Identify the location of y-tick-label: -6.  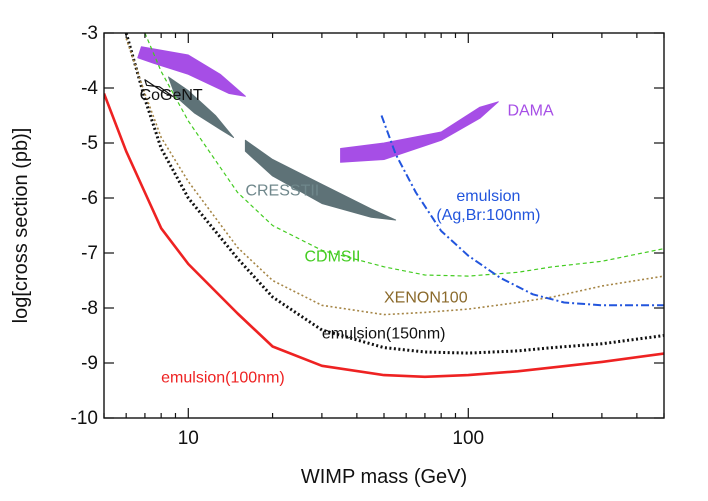
(89, 198).